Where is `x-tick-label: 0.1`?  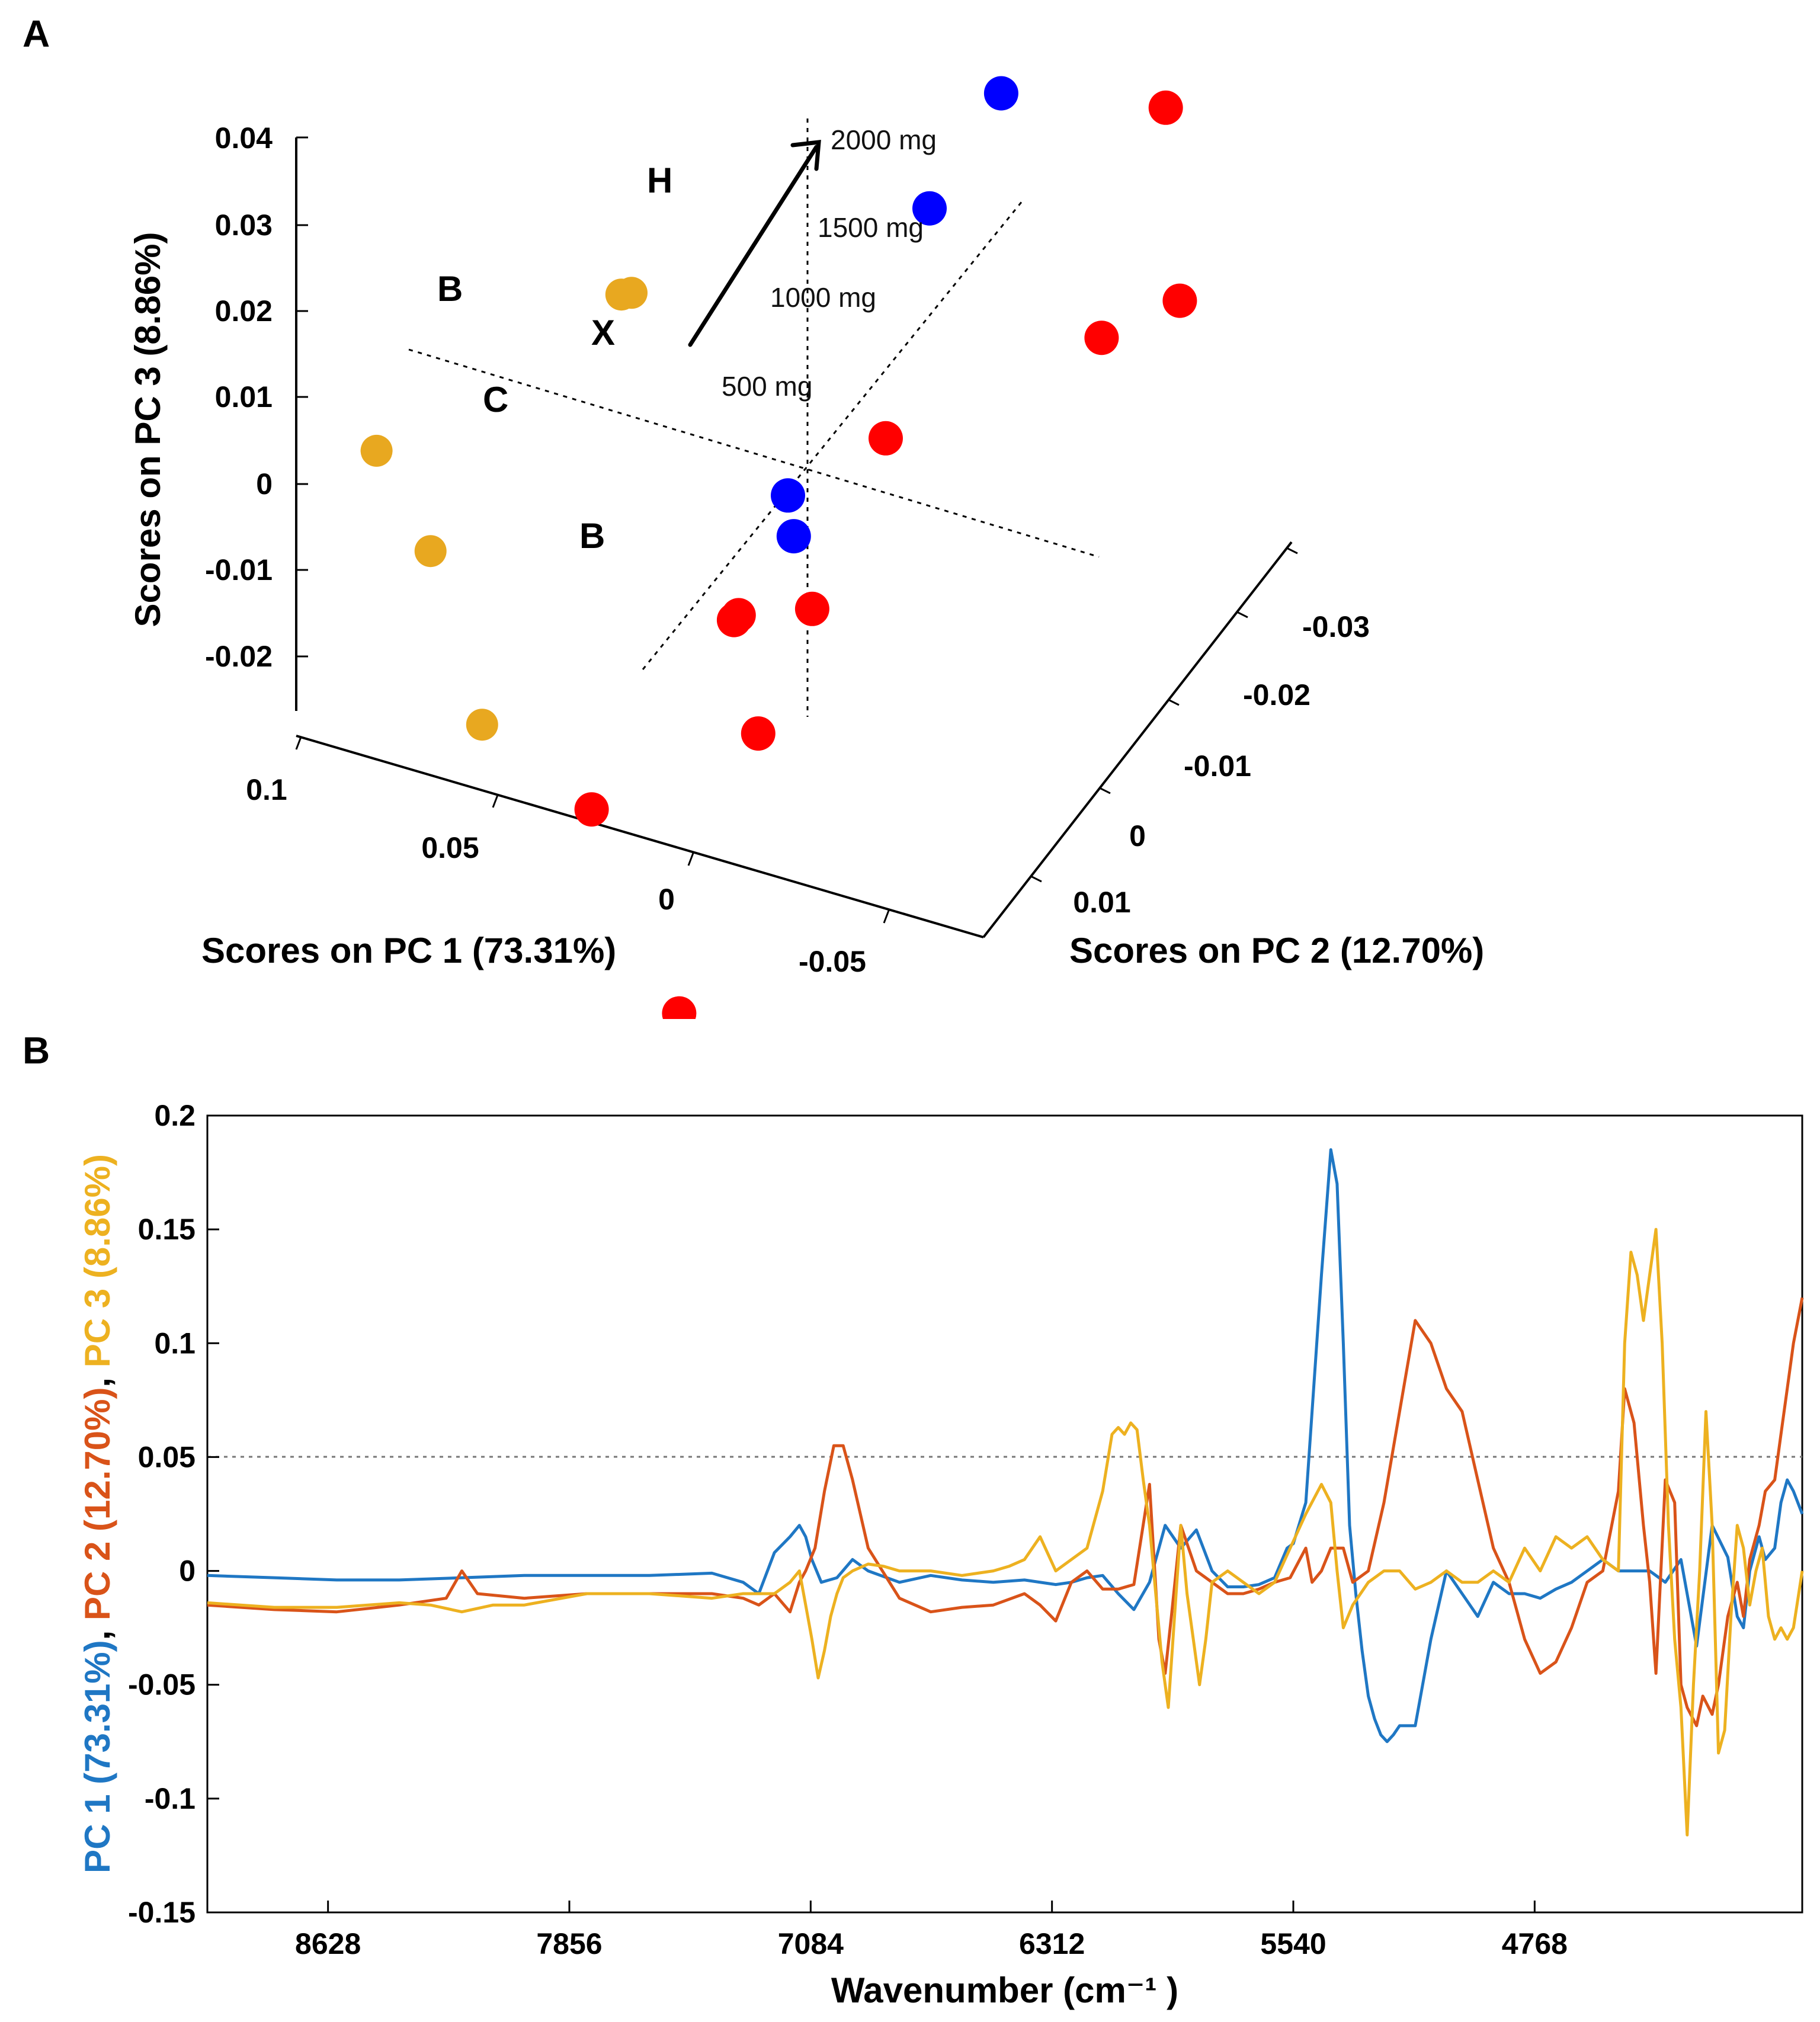
x-tick-label: 0.1 is located at coordinates (266, 789).